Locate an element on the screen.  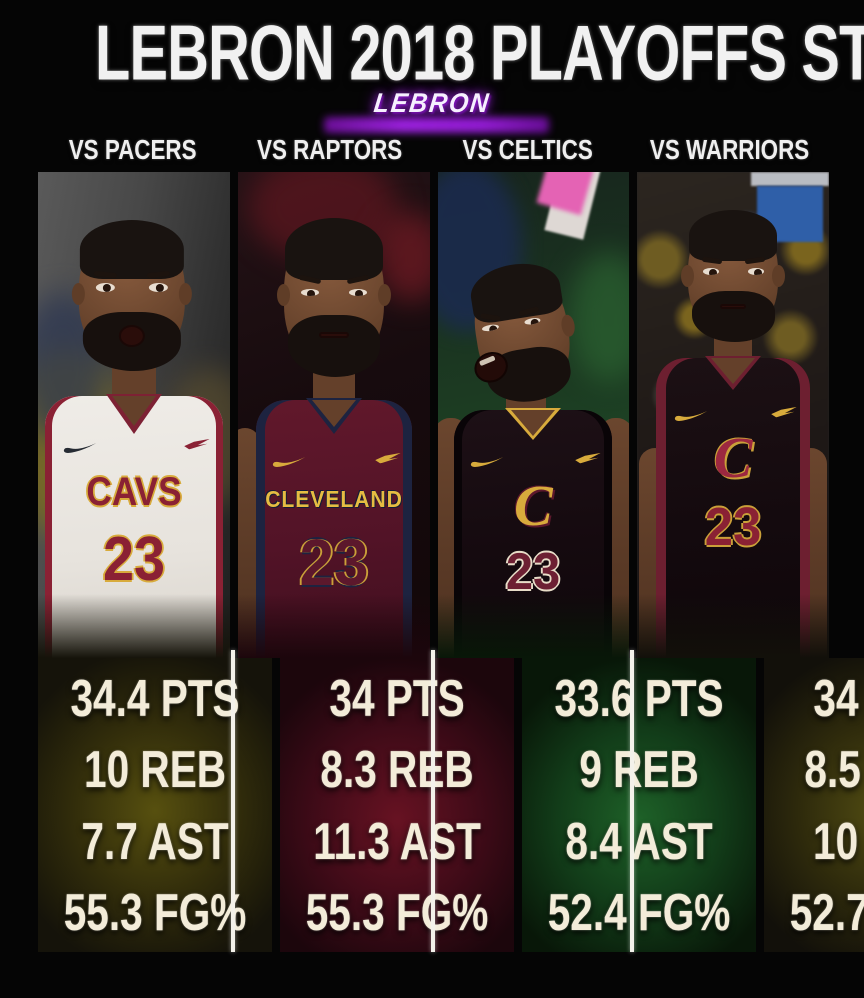
stat-pts: 33.6 PTS is located at coordinates (639, 699).